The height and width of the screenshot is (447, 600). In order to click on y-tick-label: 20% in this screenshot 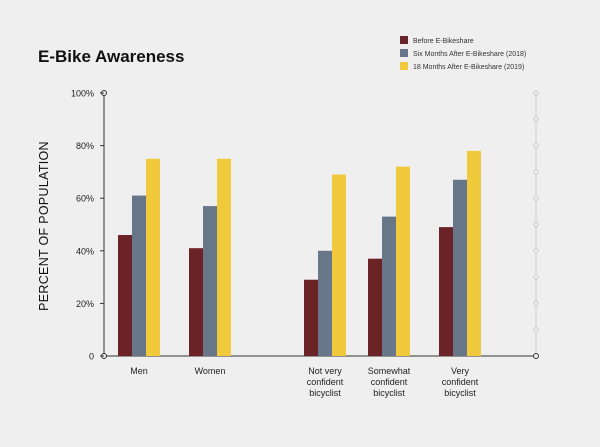, I will do `click(85, 304)`.